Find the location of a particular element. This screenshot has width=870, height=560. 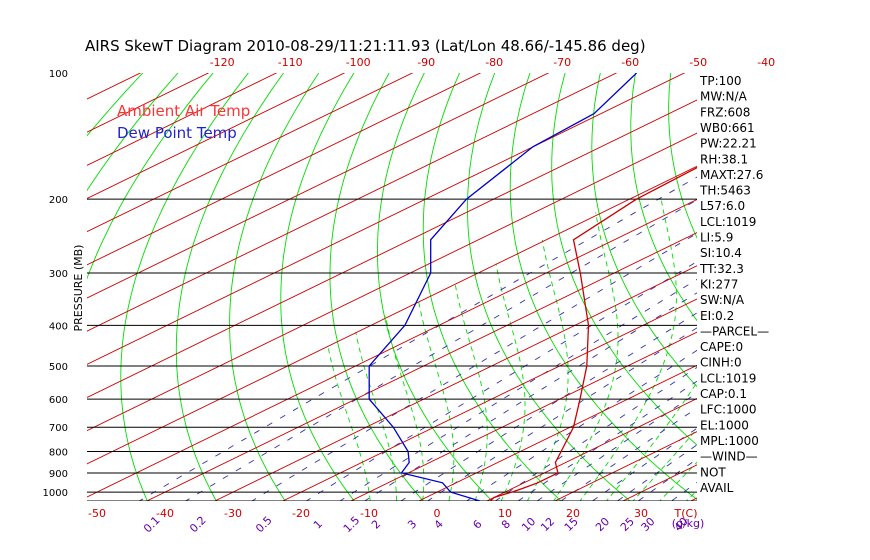

stat-line: CINH:0 is located at coordinates (721, 363).